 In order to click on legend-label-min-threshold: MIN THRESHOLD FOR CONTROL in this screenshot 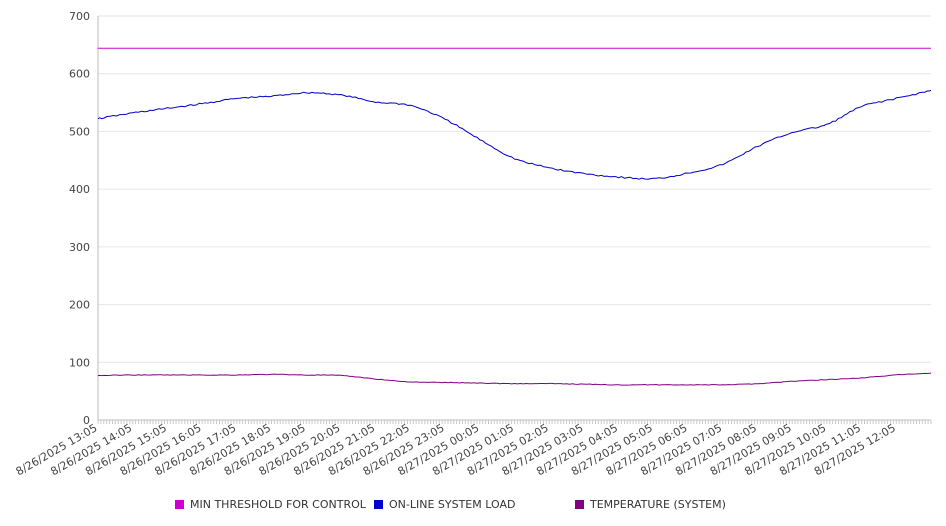, I will do `click(278, 504)`.